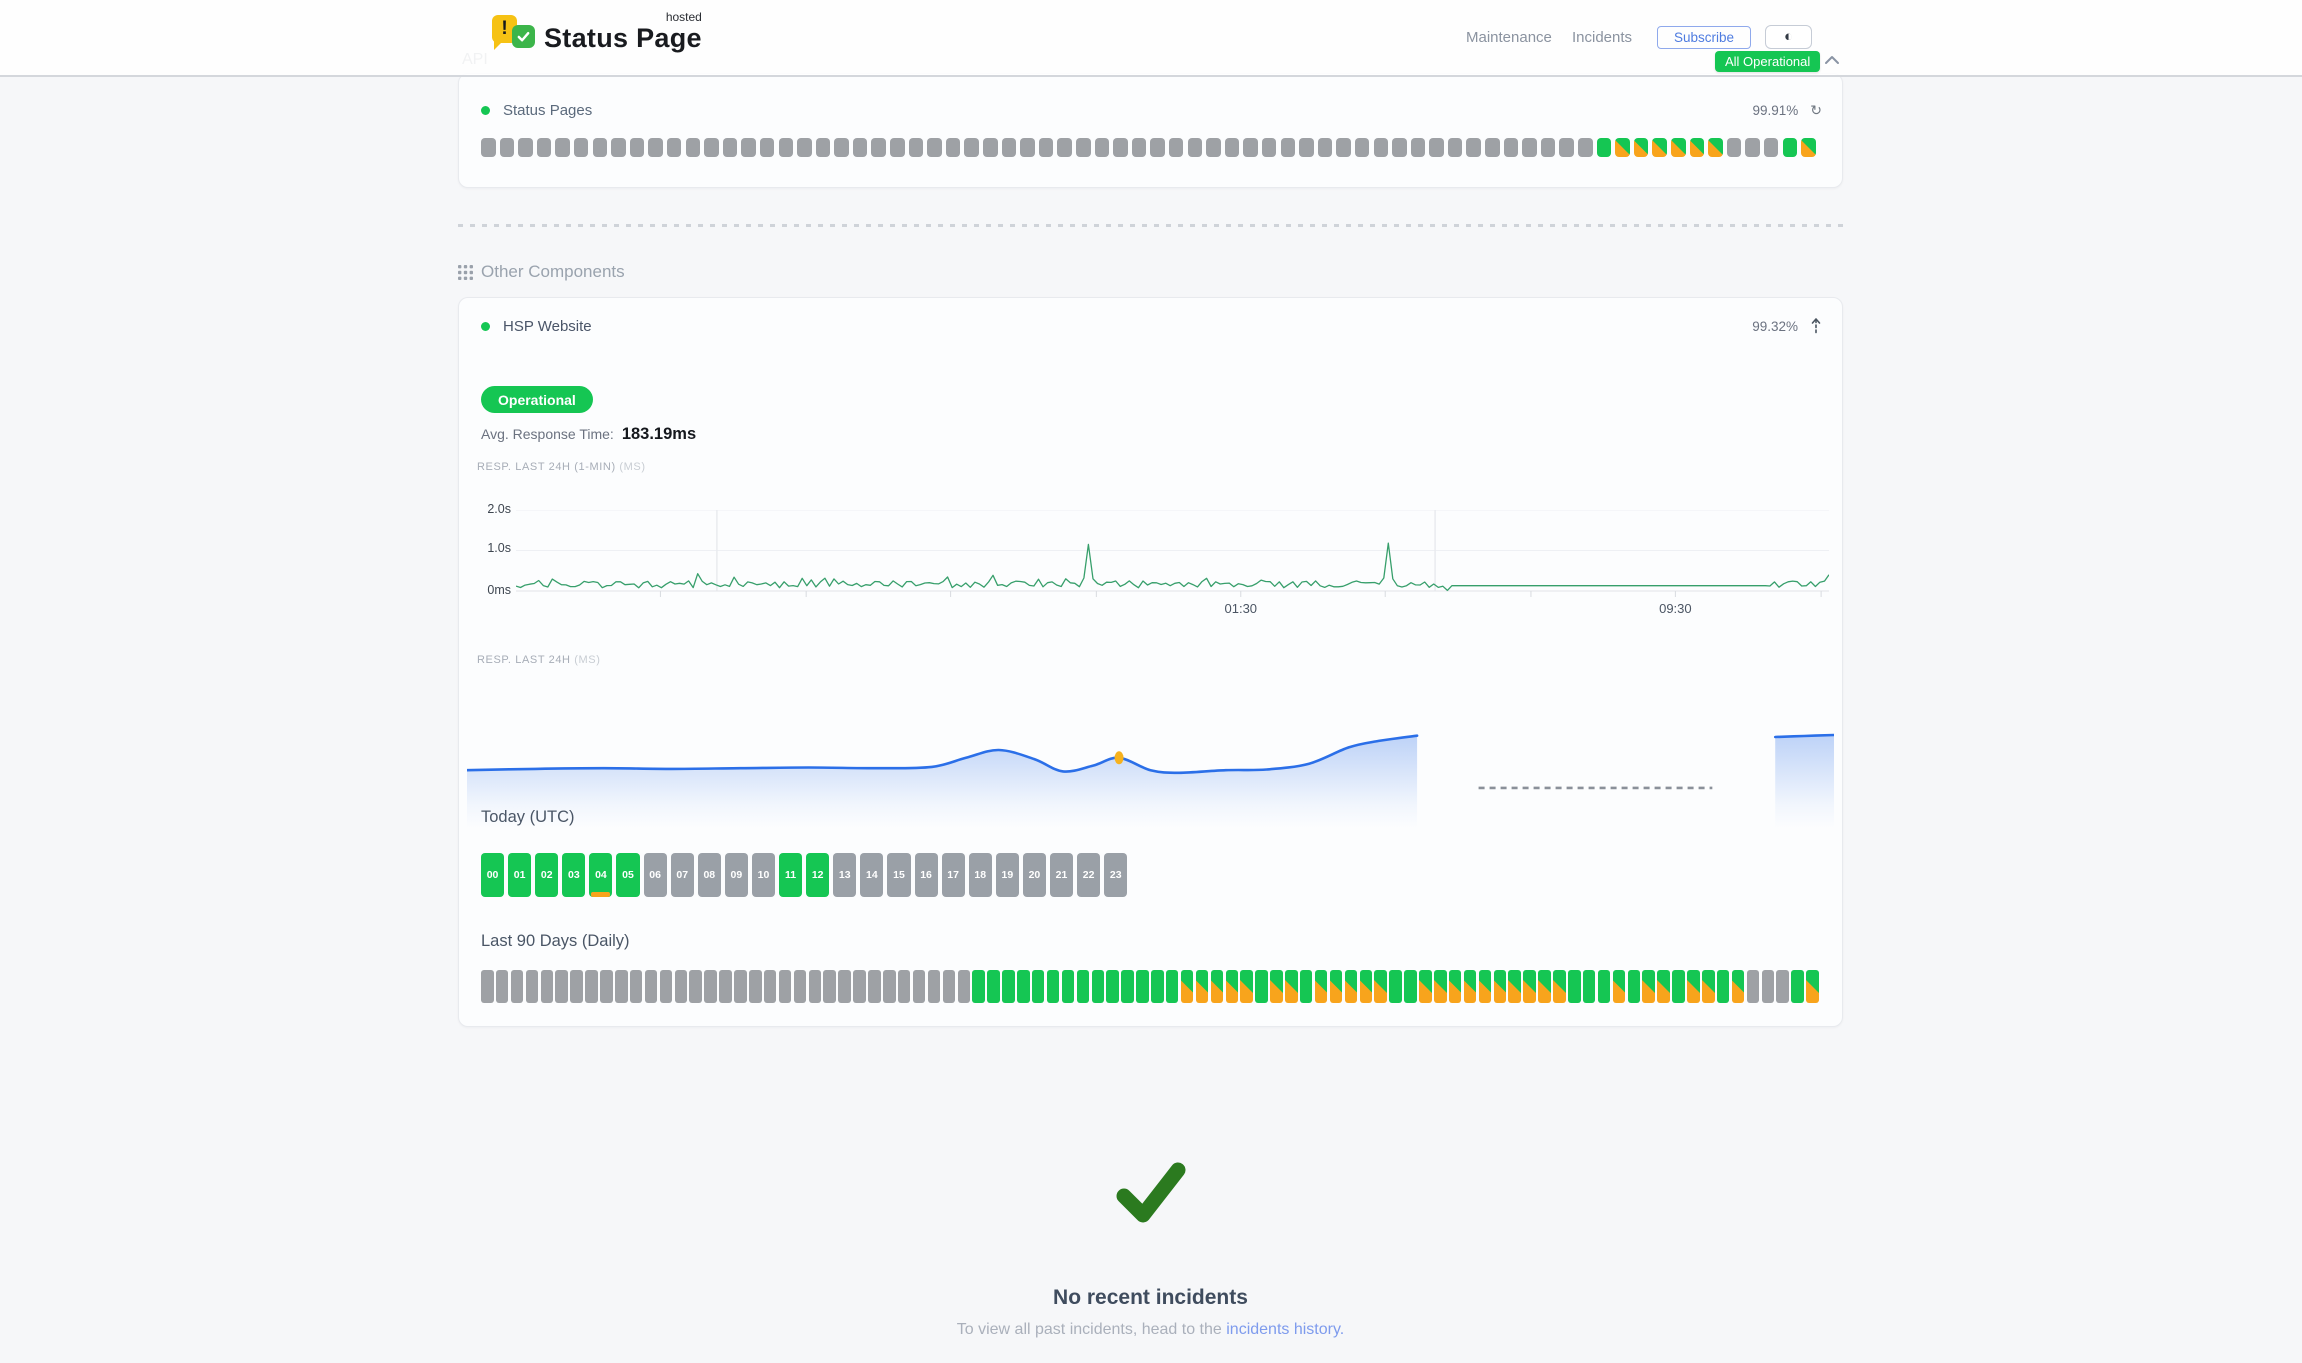 Image resolution: width=2302 pixels, height=1363 pixels. Describe the element at coordinates (628, 875) in the screenshot. I see `hour-block: 05` at that location.